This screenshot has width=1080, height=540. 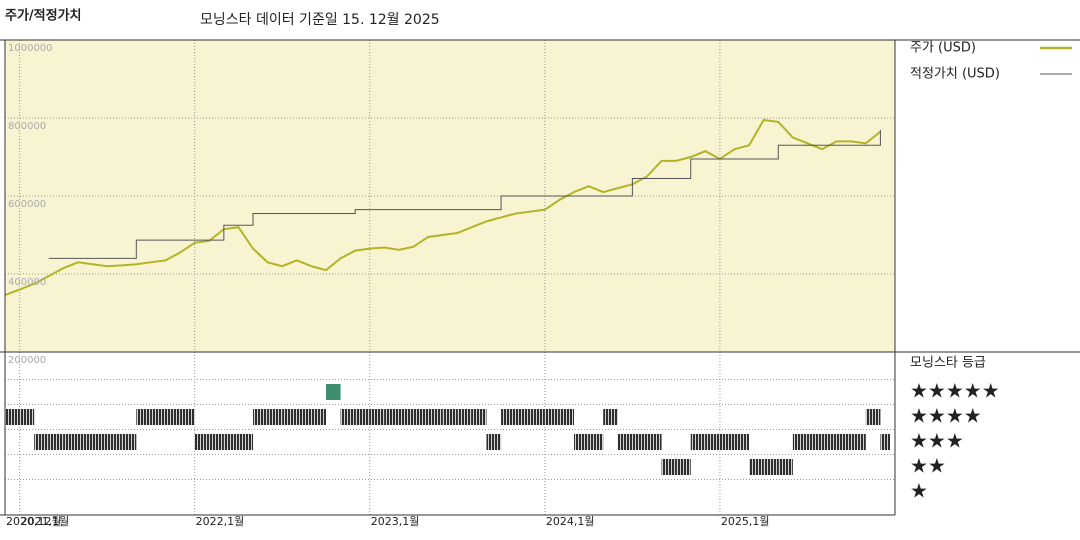 I want to click on x-tick-label: 2025,1월, so click(x=745, y=521).